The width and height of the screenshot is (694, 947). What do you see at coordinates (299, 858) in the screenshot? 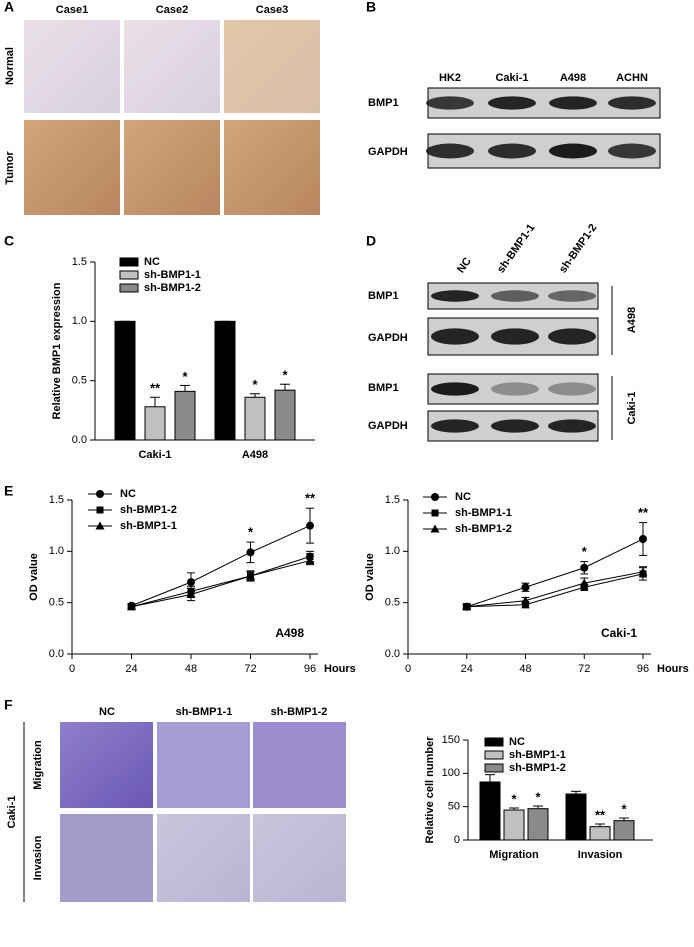
I see `transwell-image` at bounding box center [299, 858].